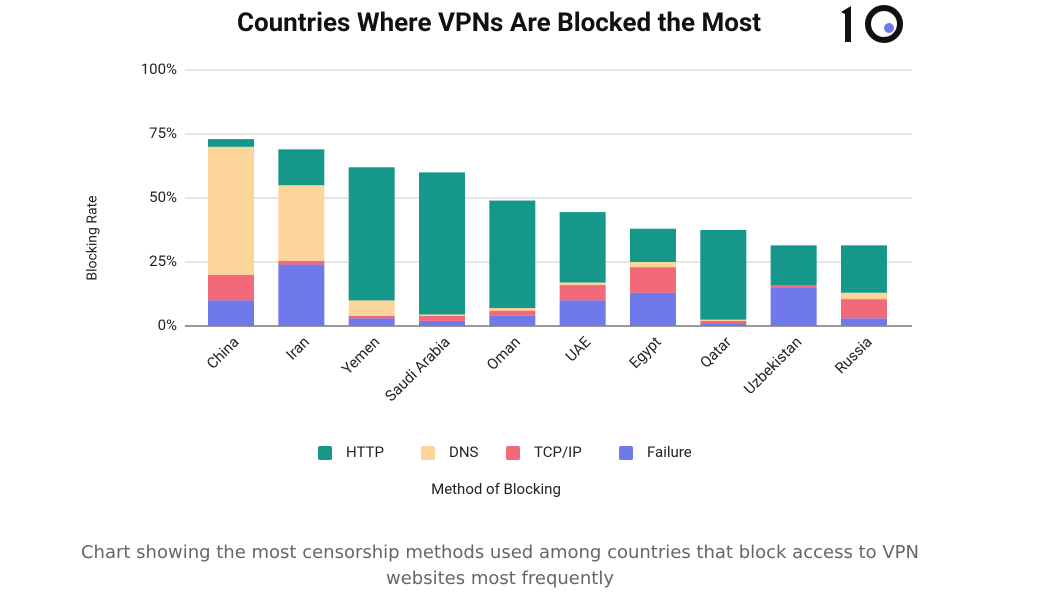  What do you see at coordinates (167, 325) in the screenshot?
I see `y-tick-label: 0%` at bounding box center [167, 325].